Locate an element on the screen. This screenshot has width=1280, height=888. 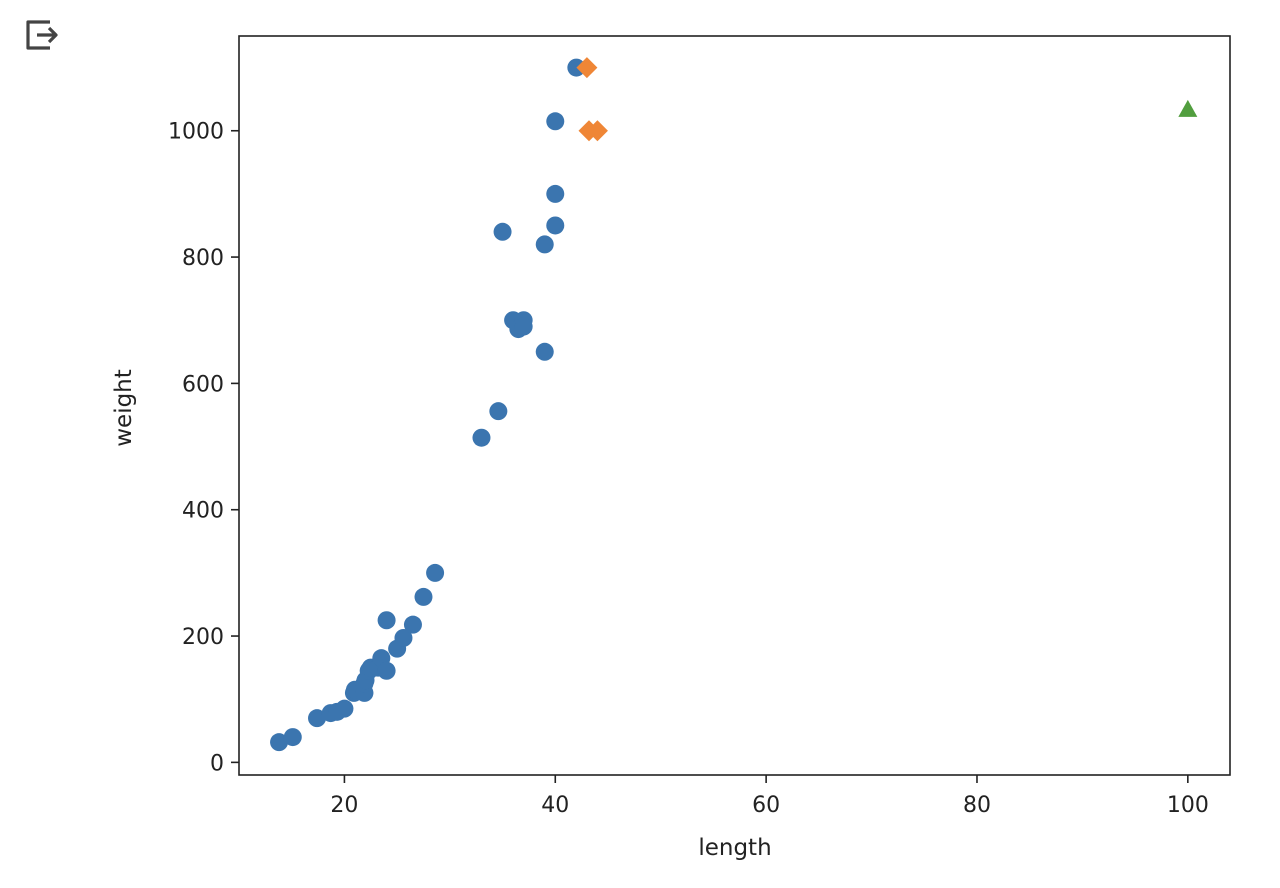
y-axis-label: weight is located at coordinates (124, 408).